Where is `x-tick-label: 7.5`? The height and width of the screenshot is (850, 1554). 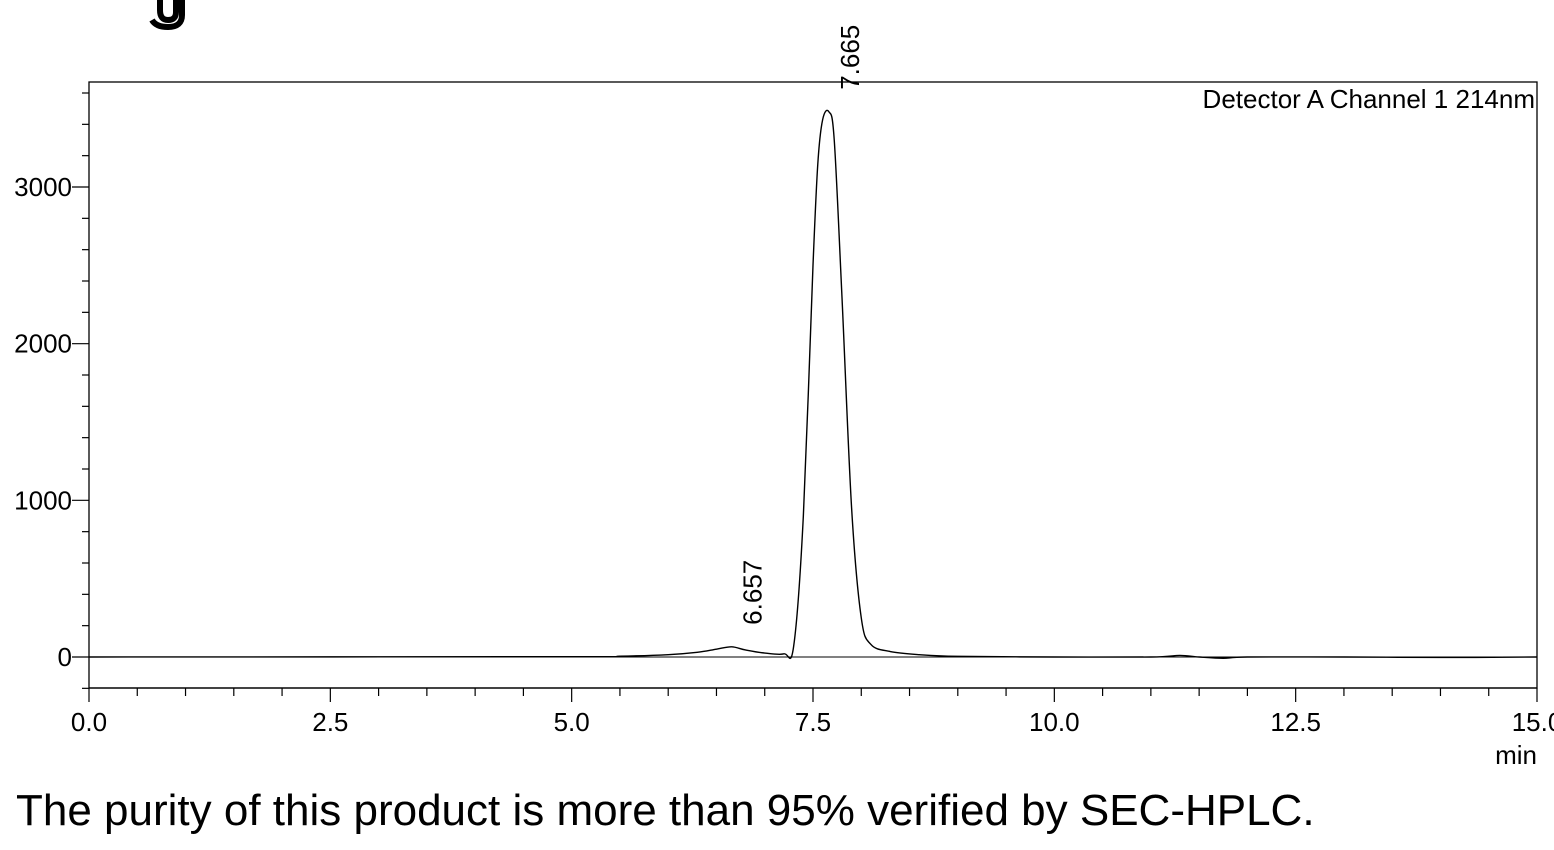 x-tick-label: 7.5 is located at coordinates (813, 722).